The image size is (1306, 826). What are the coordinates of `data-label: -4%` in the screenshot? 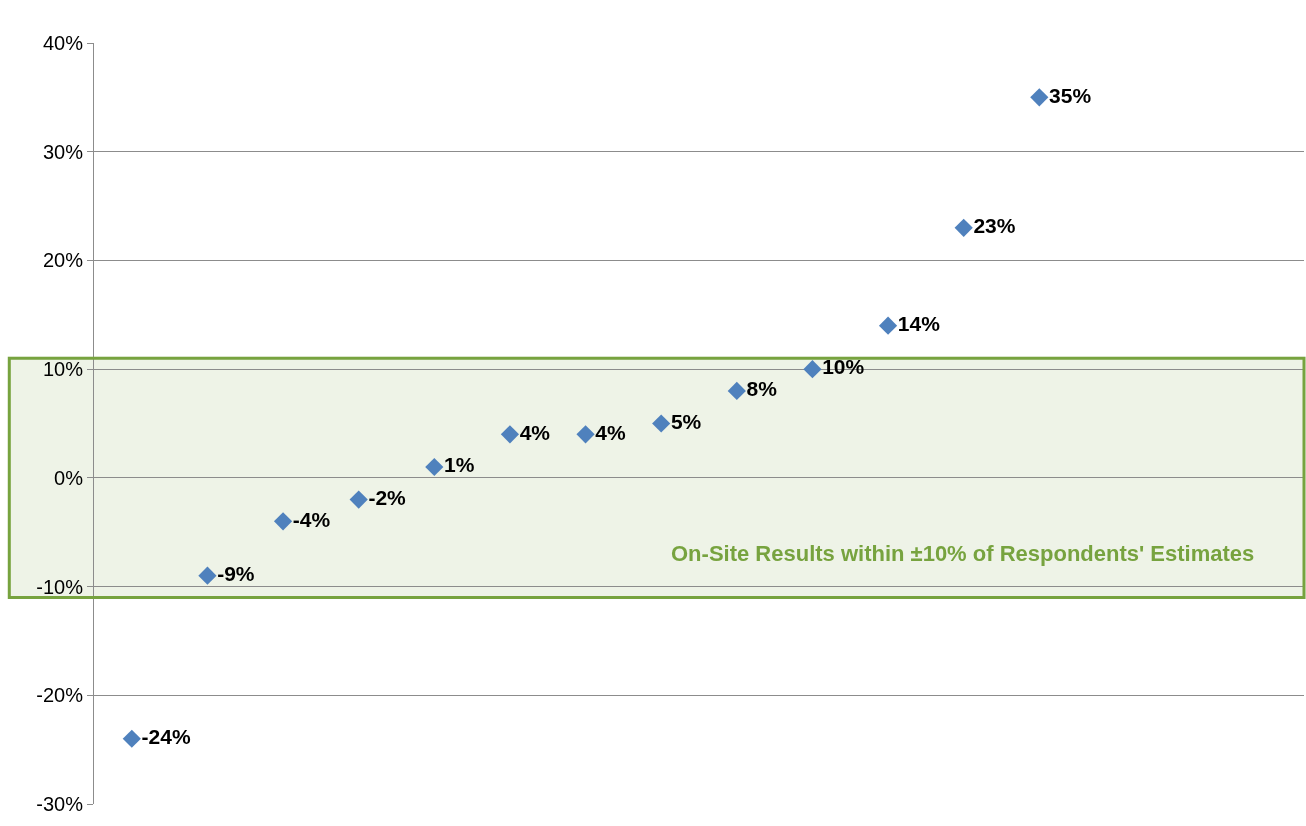 It's located at (311, 519).